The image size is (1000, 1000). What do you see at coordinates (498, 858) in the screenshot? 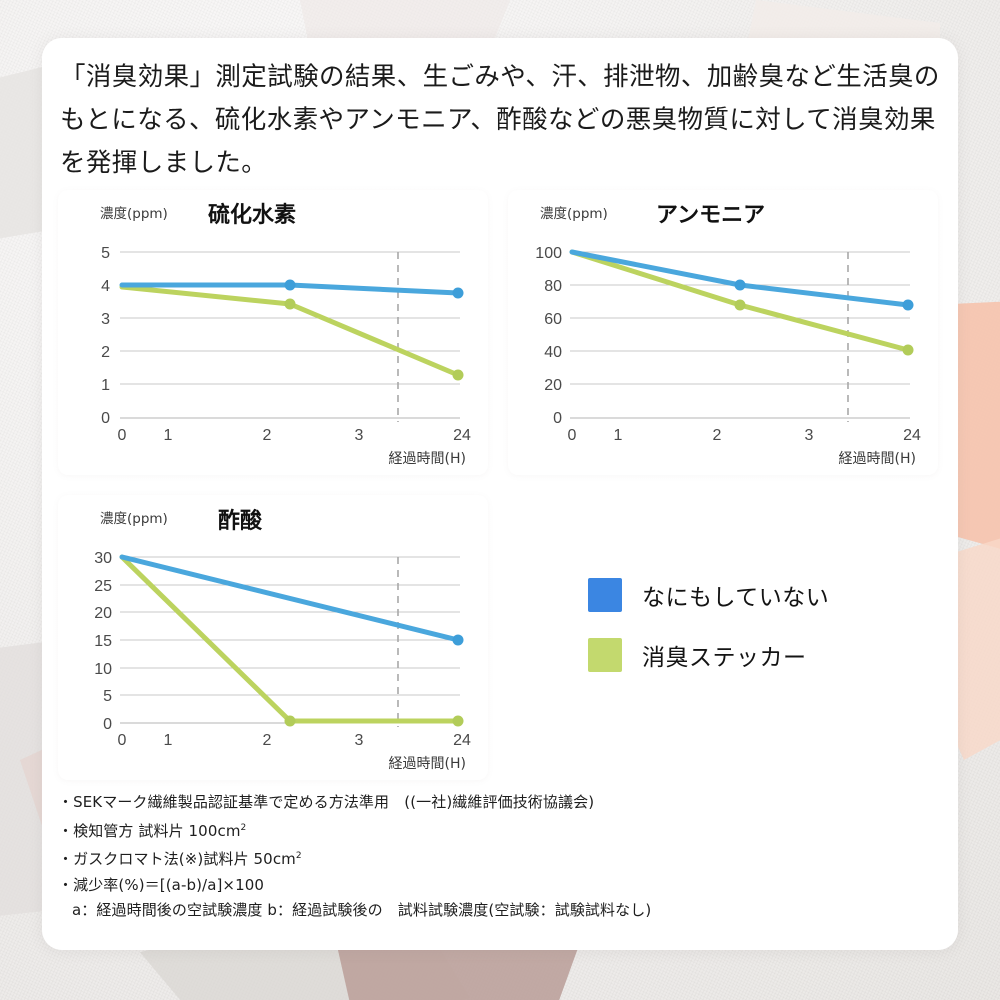
I see `footnote-line-3: ・ガスクロマト法(※)試料片 50cm2` at bounding box center [498, 858].